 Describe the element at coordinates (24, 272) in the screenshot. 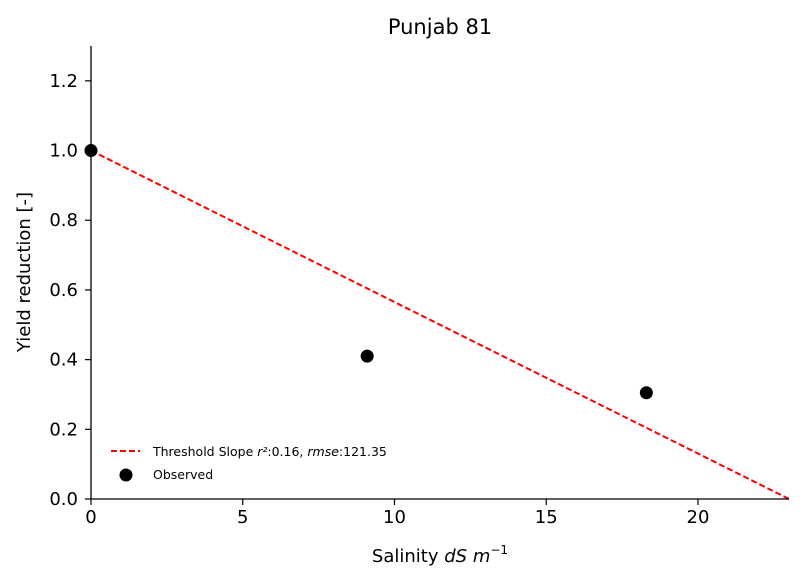

I see `y-axis-title: Yield reduction [-]` at that location.